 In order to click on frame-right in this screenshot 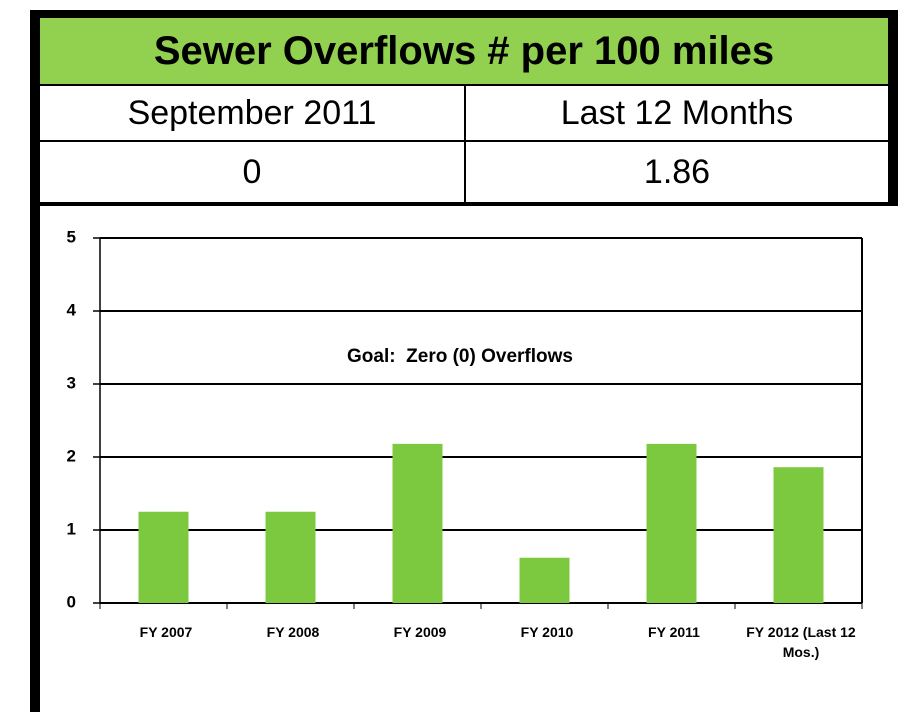, I will do `click(893, 108)`.